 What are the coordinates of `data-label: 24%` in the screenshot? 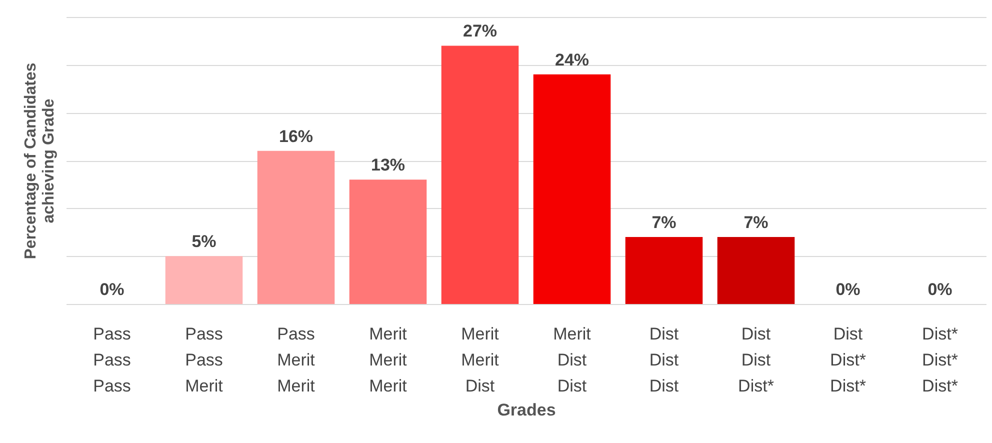 It's located at (572, 60).